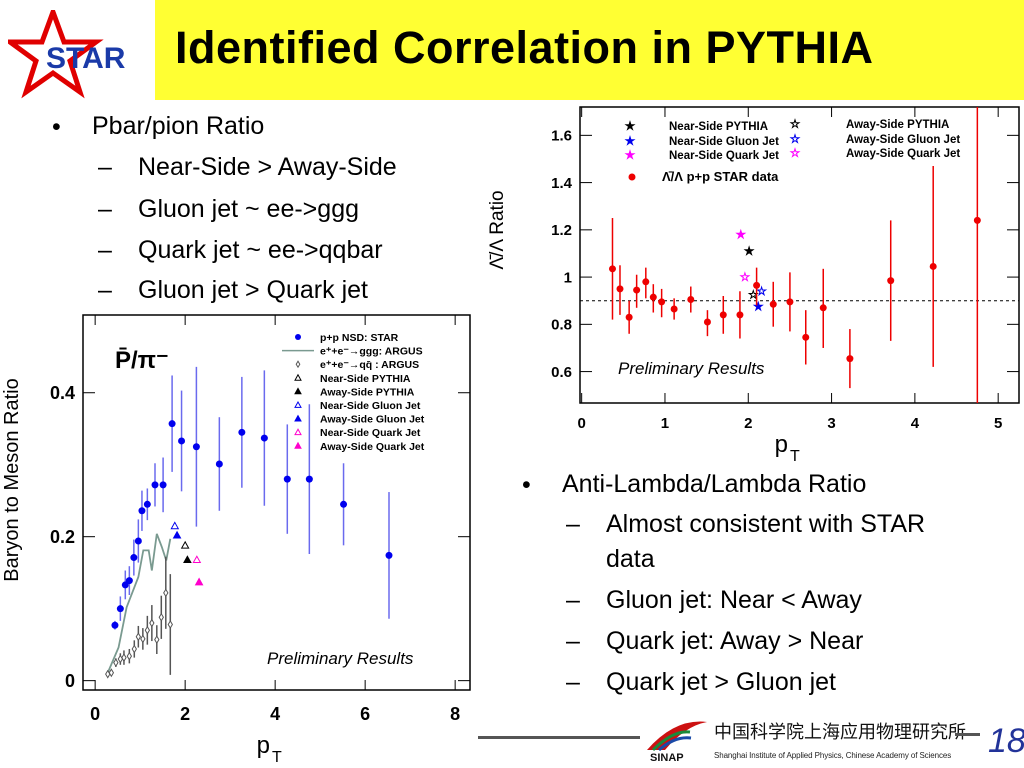 The width and height of the screenshot is (1024, 768). Describe the element at coordinates (253, 290) in the screenshot. I see `sub-bullet: Gluon jet > Quark jet` at that location.